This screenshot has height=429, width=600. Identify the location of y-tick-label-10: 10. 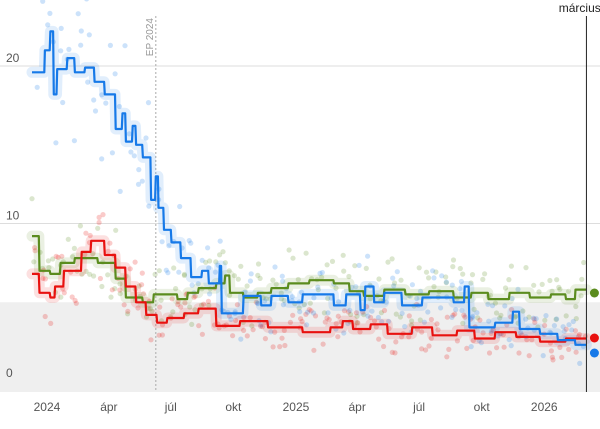
(13, 216).